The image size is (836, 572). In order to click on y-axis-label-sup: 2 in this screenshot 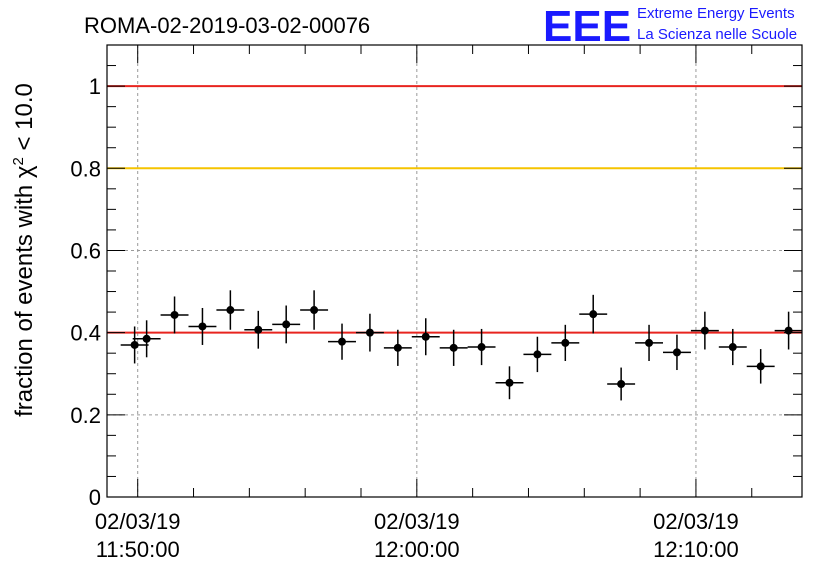, I will do `click(18, 161)`.